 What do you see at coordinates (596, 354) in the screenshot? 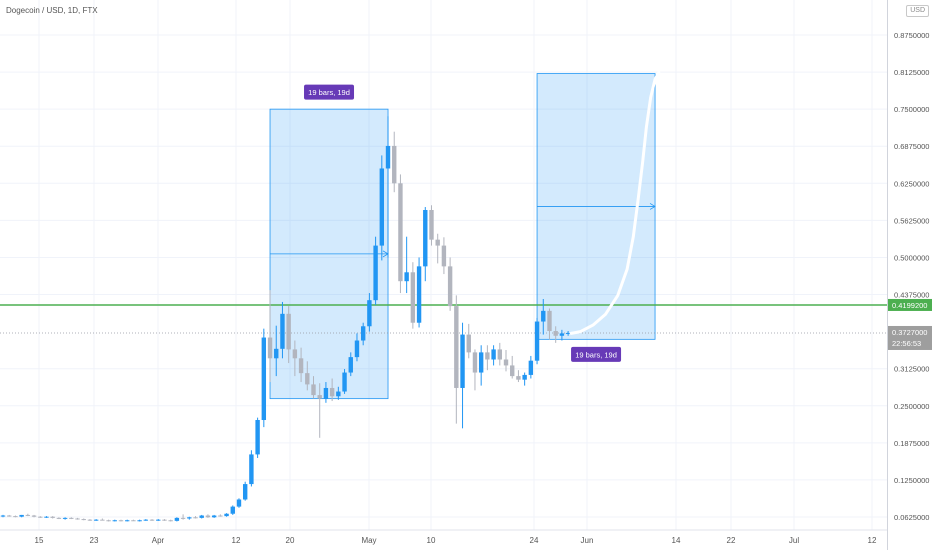
I see `measure-label-bg` at bounding box center [596, 354].